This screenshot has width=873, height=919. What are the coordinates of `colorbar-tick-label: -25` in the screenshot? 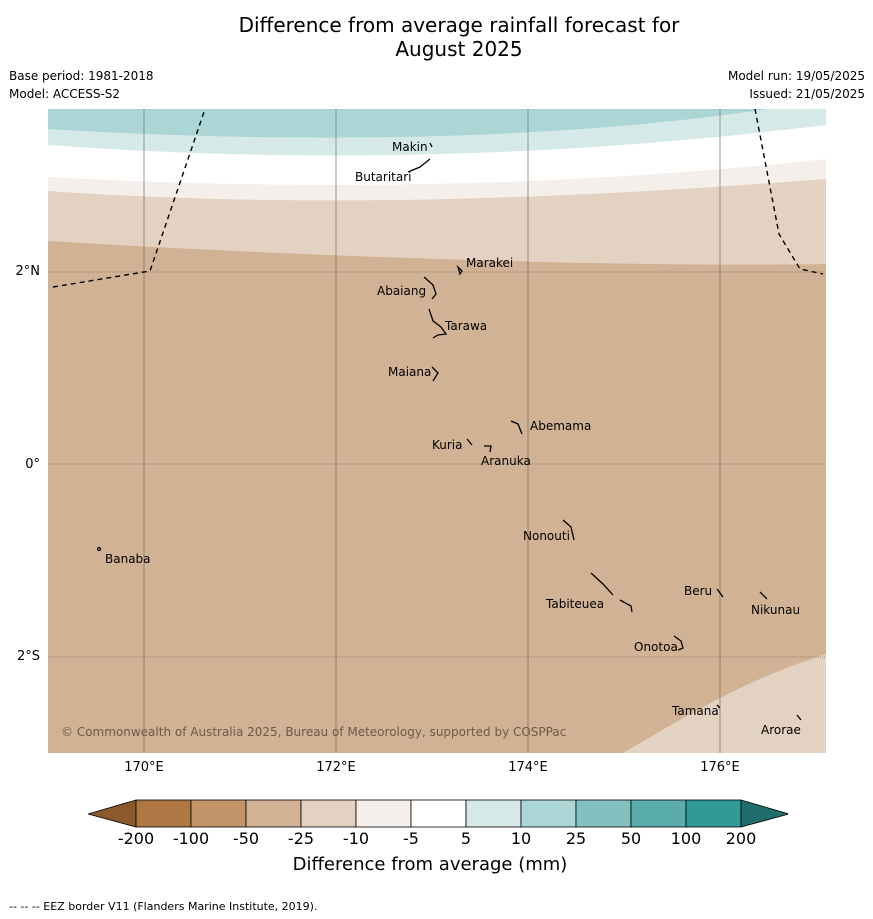 It's located at (301, 838).